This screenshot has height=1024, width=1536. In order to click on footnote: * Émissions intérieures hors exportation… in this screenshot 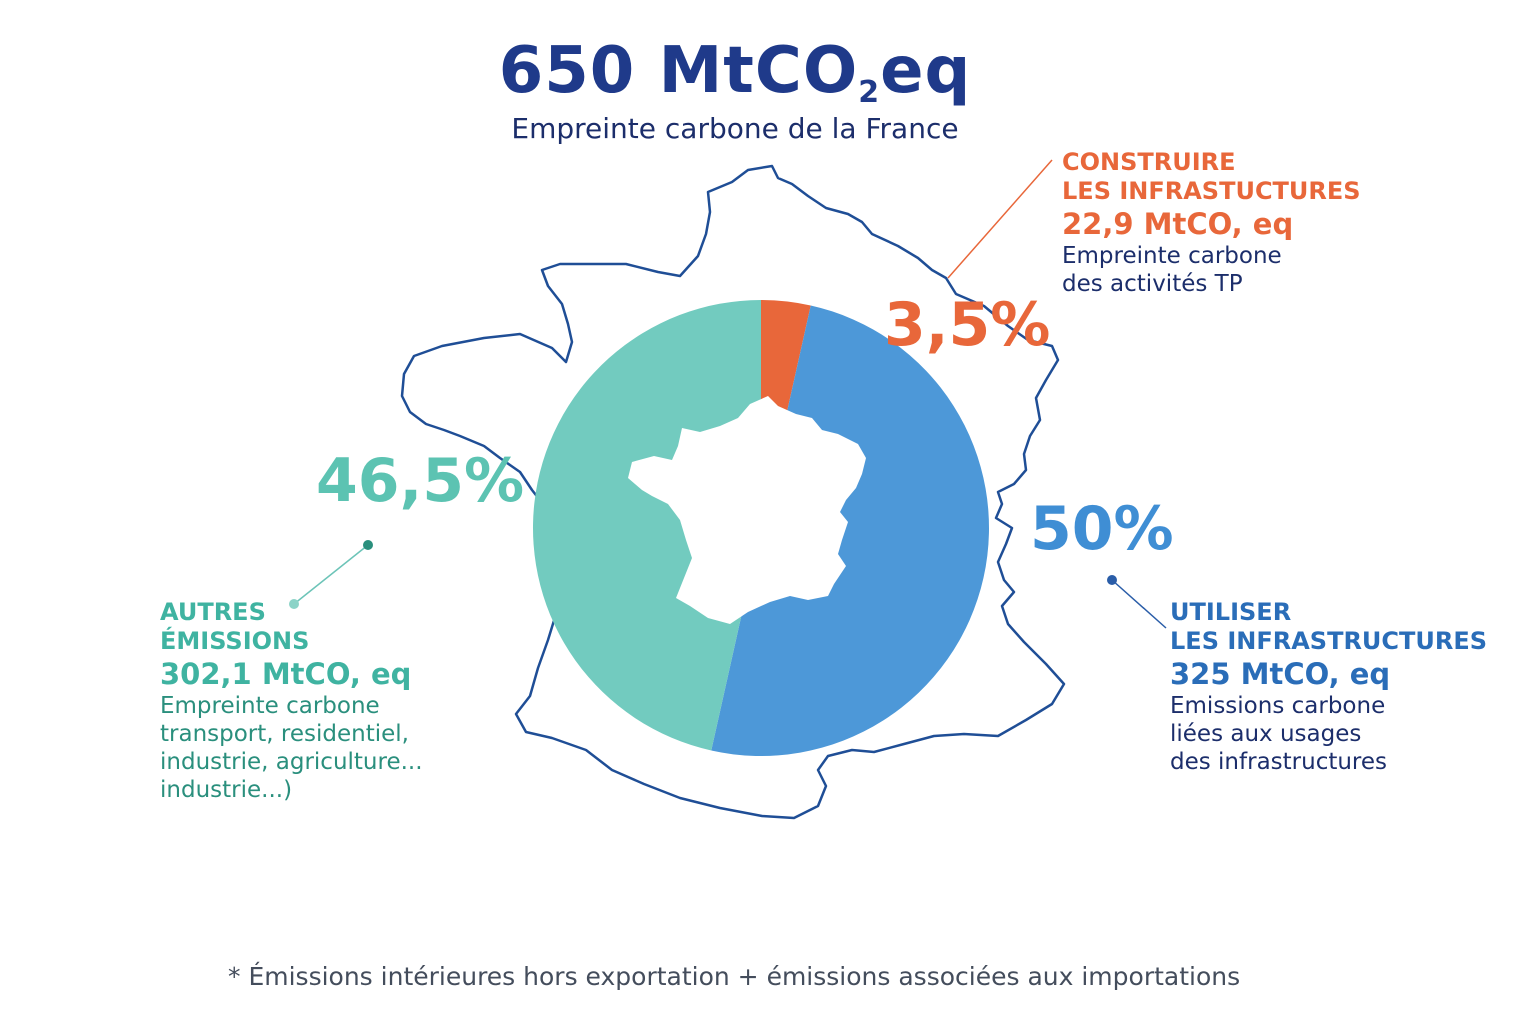, I will do `click(734, 976)`.